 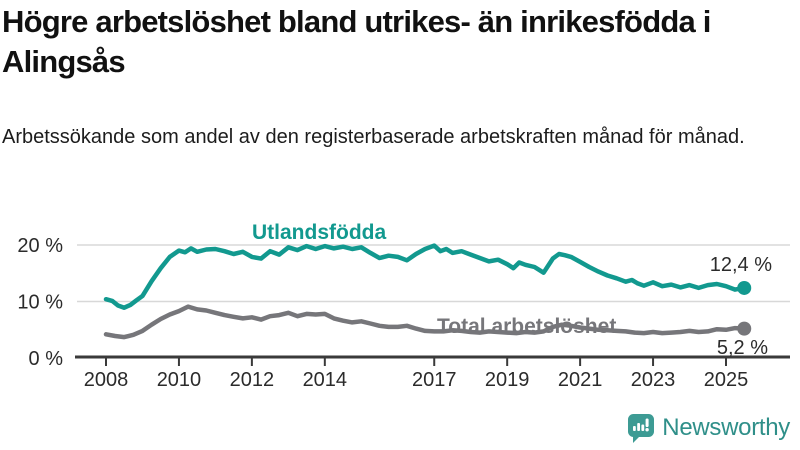 What do you see at coordinates (653, 380) in the screenshot?
I see `x-tick-label: 2023` at bounding box center [653, 380].